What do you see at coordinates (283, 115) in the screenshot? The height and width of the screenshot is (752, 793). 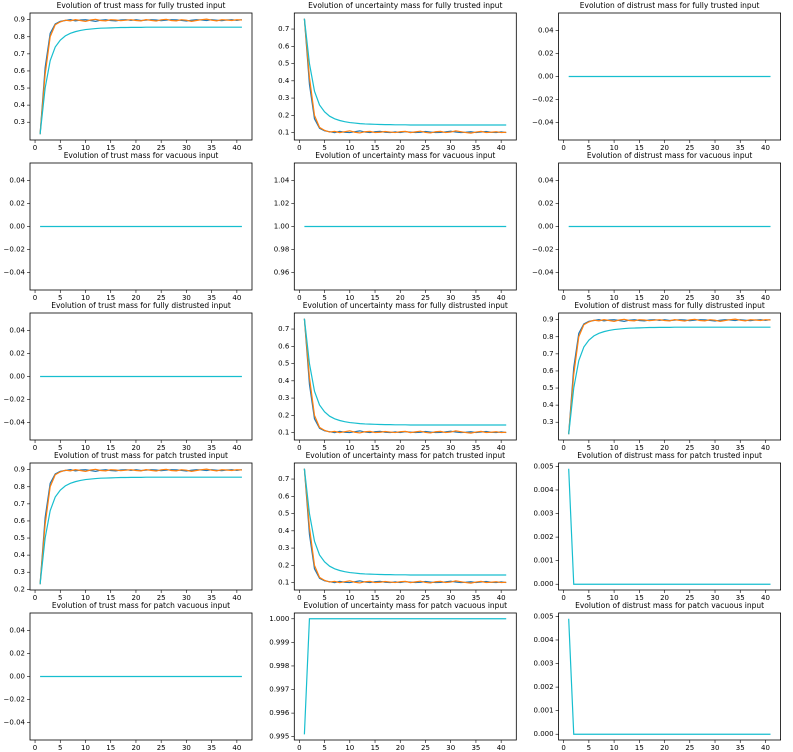 I see `y-tick-label: 0.2` at bounding box center [283, 115].